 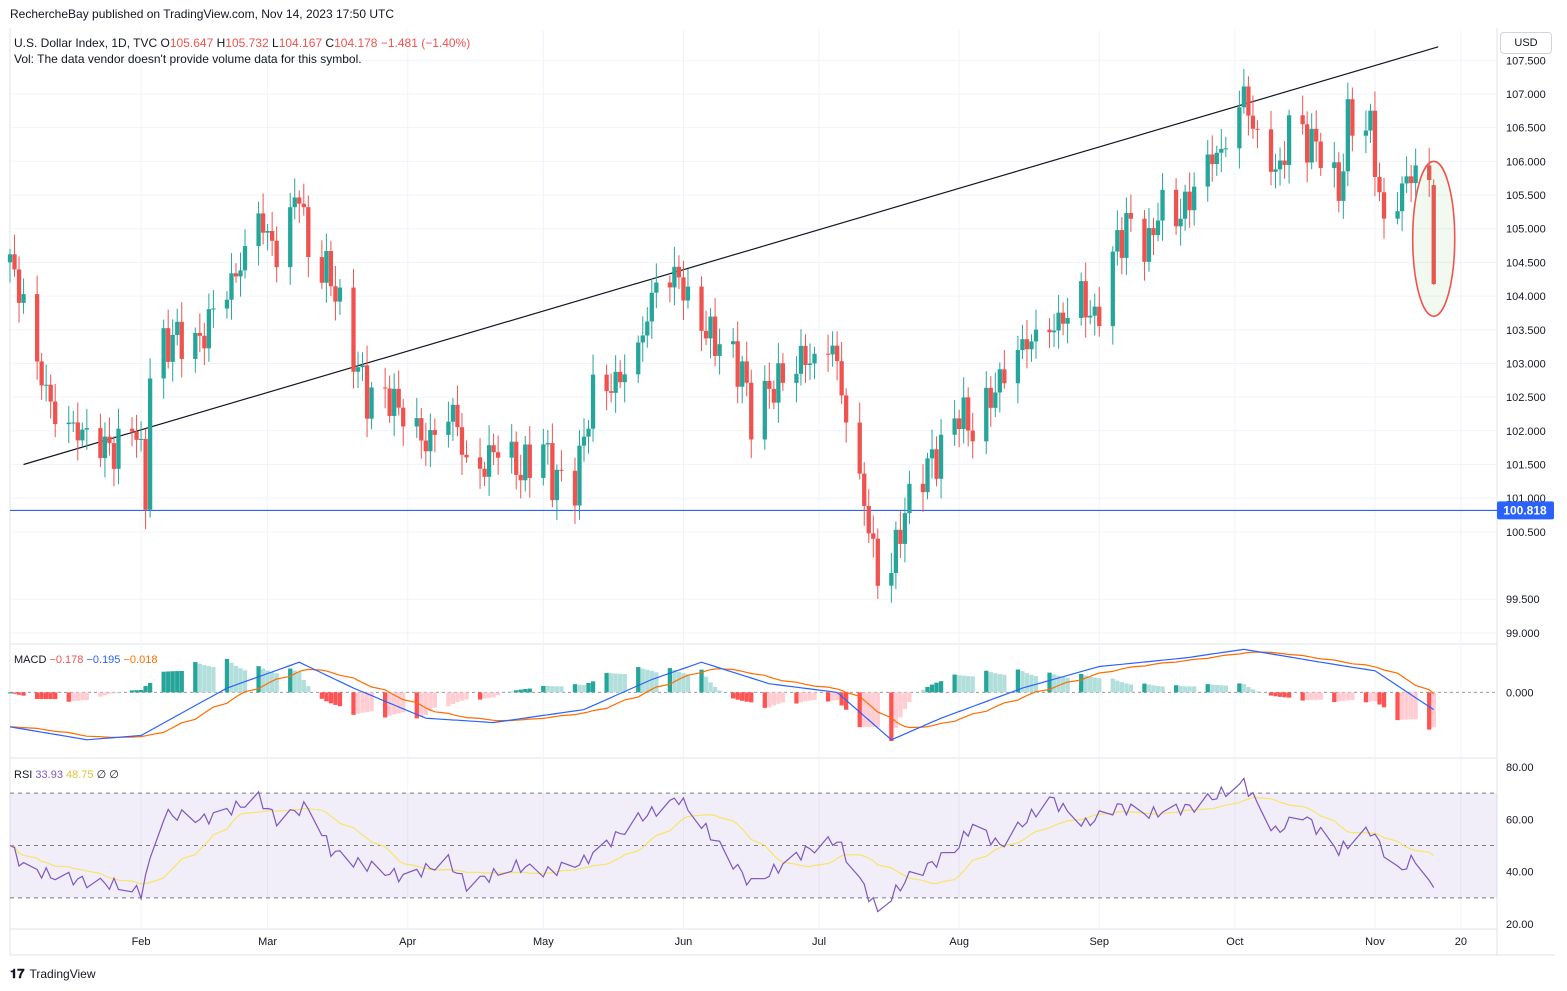 What do you see at coordinates (275, 43) in the screenshot?
I see `low-label: L` at bounding box center [275, 43].